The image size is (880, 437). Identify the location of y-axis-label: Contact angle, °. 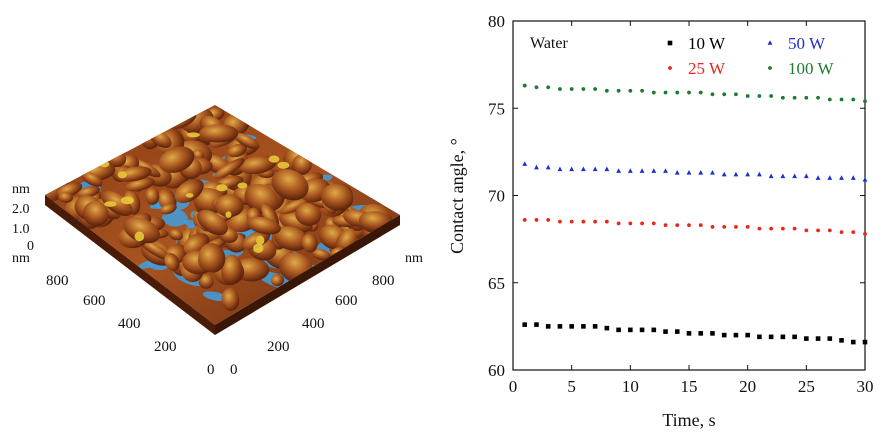
(457, 196).